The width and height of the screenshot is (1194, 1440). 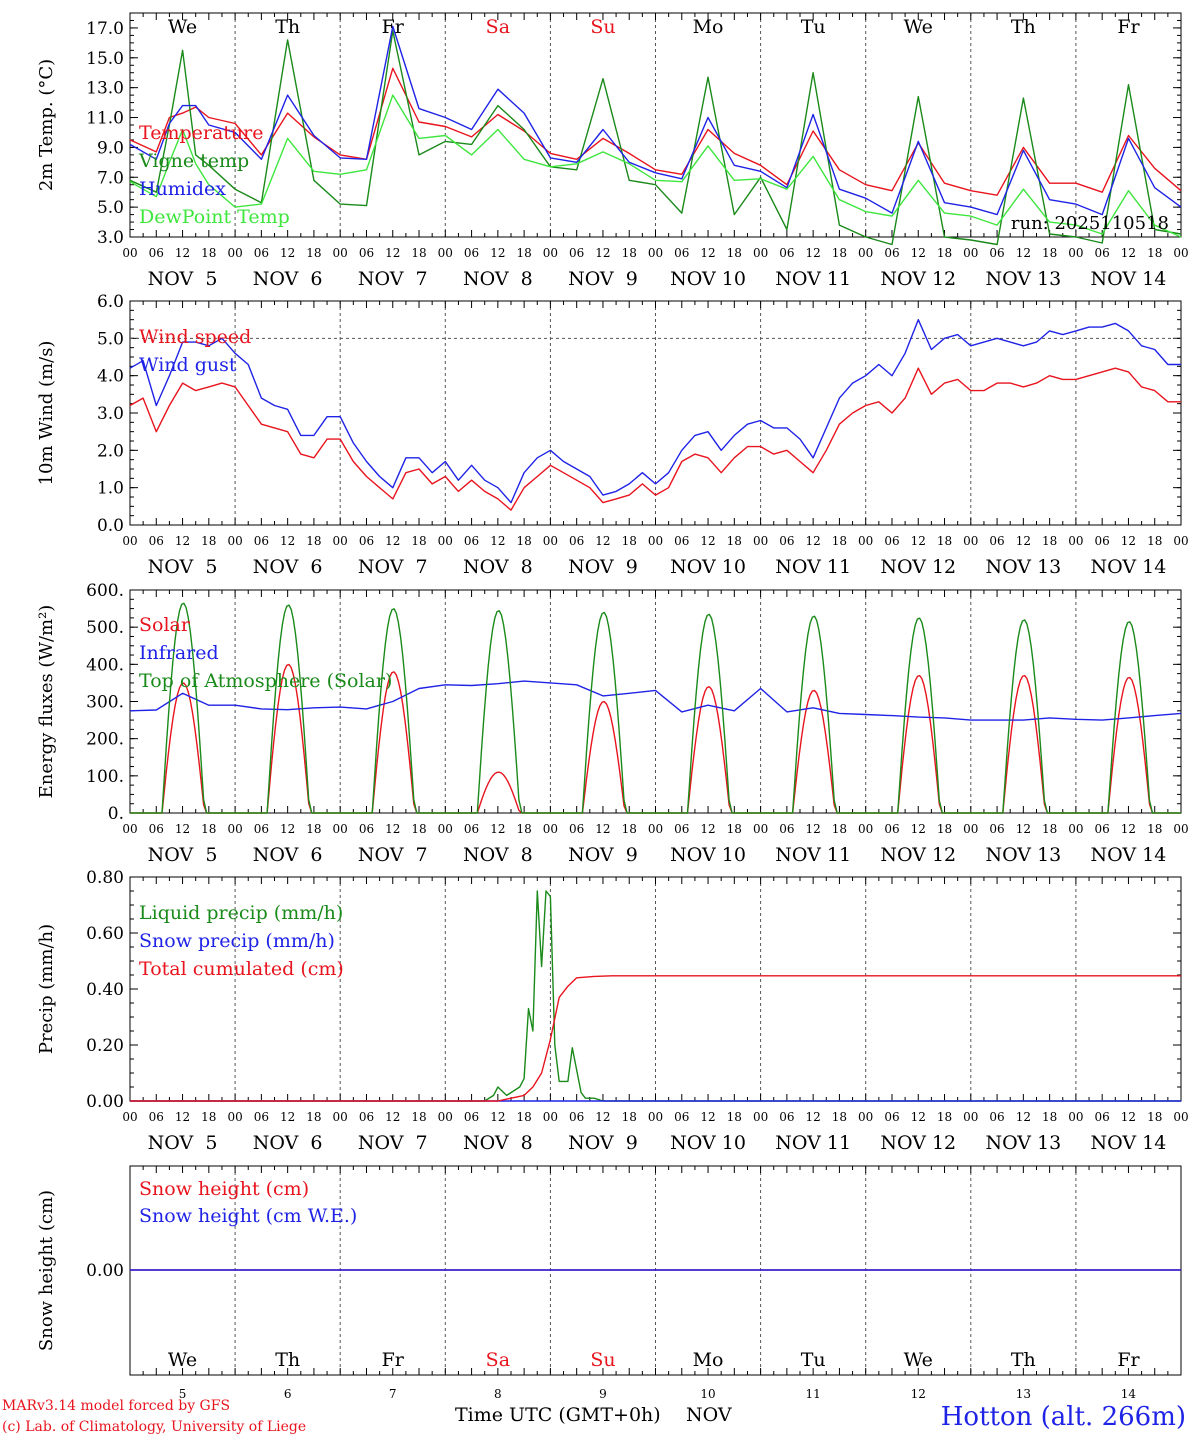 I want to click on series-line-temperature, so click(x=655, y=131).